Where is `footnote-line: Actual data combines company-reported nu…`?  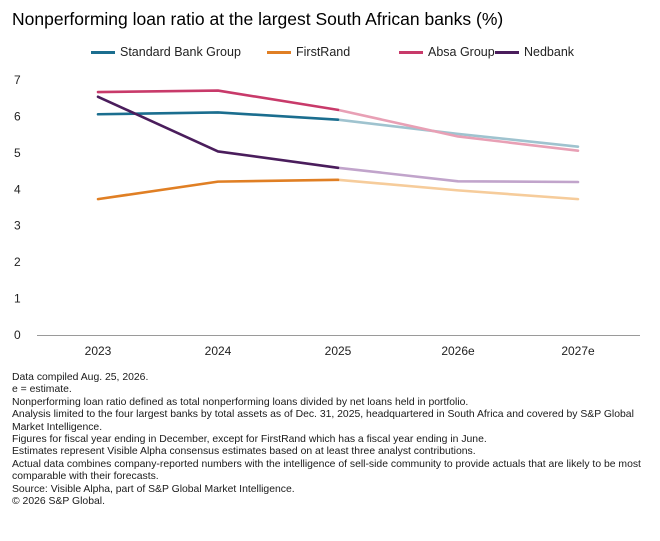 footnote-line: Actual data combines company-reported nu… is located at coordinates (326, 470).